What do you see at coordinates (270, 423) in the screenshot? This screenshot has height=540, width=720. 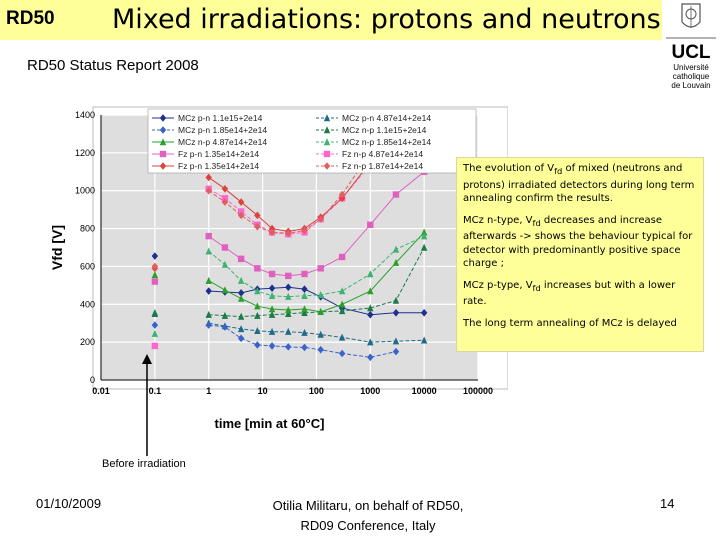 I see `x-axis-label: time [min at 60°C]` at bounding box center [270, 423].